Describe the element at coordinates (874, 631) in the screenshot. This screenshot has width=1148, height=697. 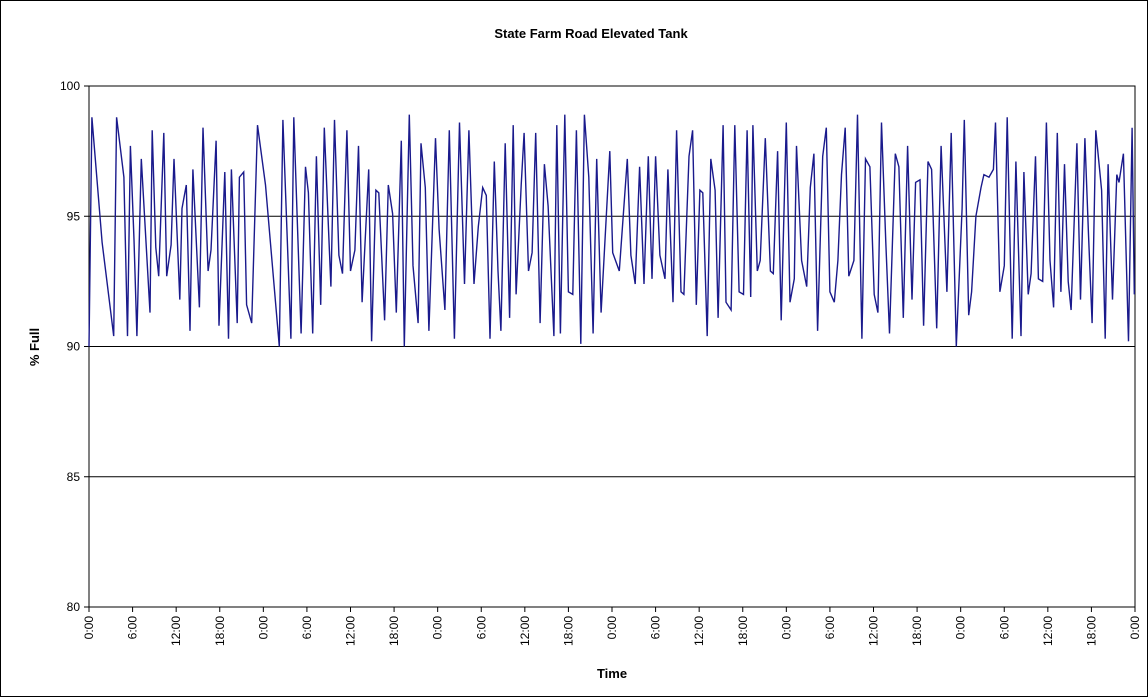
I see `x-tick-label-18: 12:00` at that location.